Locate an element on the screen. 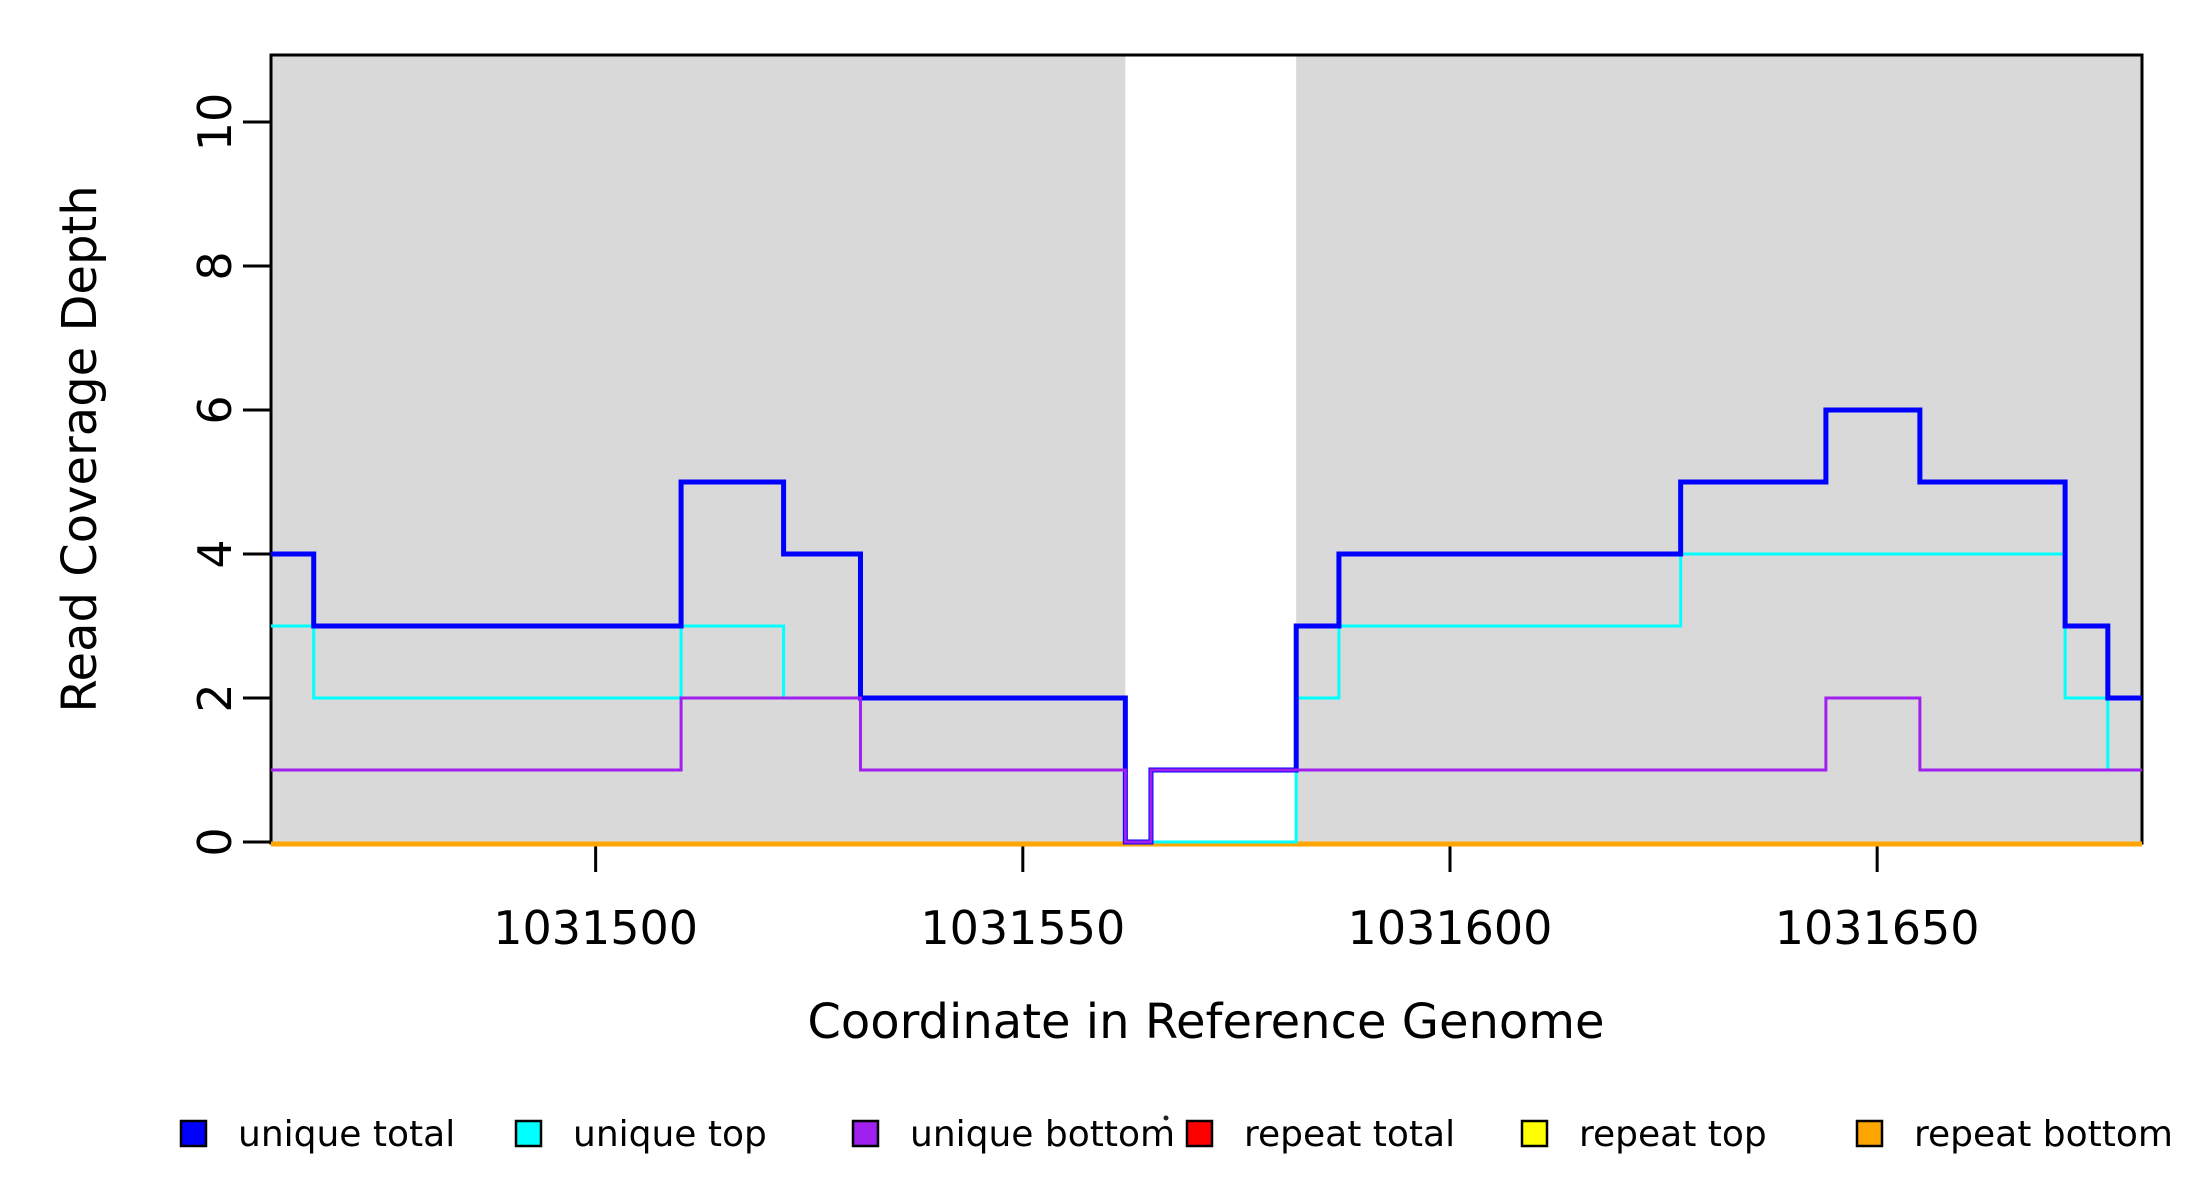 The height and width of the screenshot is (1204, 2200). legend-swatch-unique-bottom is located at coordinates (865, 1133).